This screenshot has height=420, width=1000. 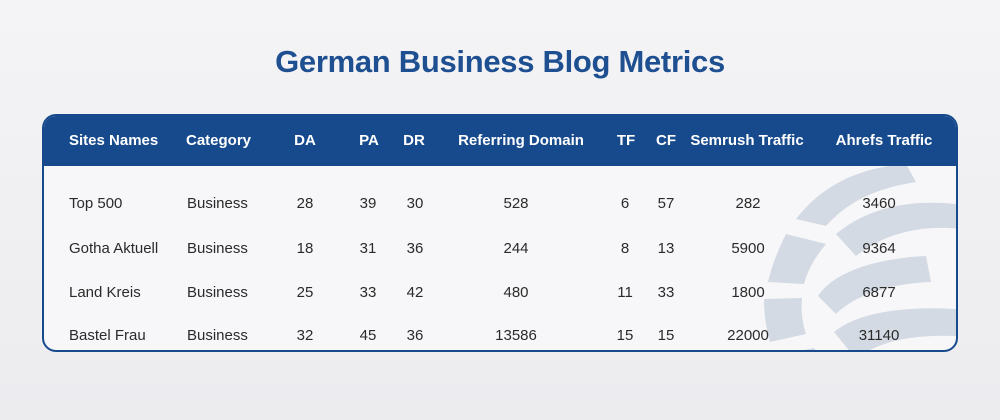 What do you see at coordinates (666, 248) in the screenshot?
I see `cell-cf: 13` at bounding box center [666, 248].